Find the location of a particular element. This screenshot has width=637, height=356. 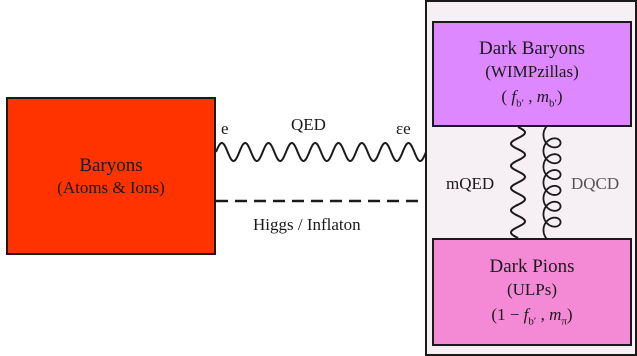

baryons-box: Baryons (Atoms & Ions) is located at coordinates (111, 176).